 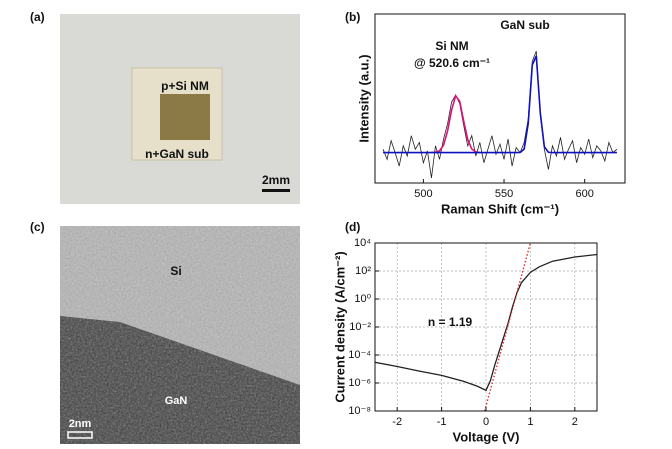 What do you see at coordinates (176, 401) in the screenshot?
I see `tem-label: GaN` at bounding box center [176, 401].